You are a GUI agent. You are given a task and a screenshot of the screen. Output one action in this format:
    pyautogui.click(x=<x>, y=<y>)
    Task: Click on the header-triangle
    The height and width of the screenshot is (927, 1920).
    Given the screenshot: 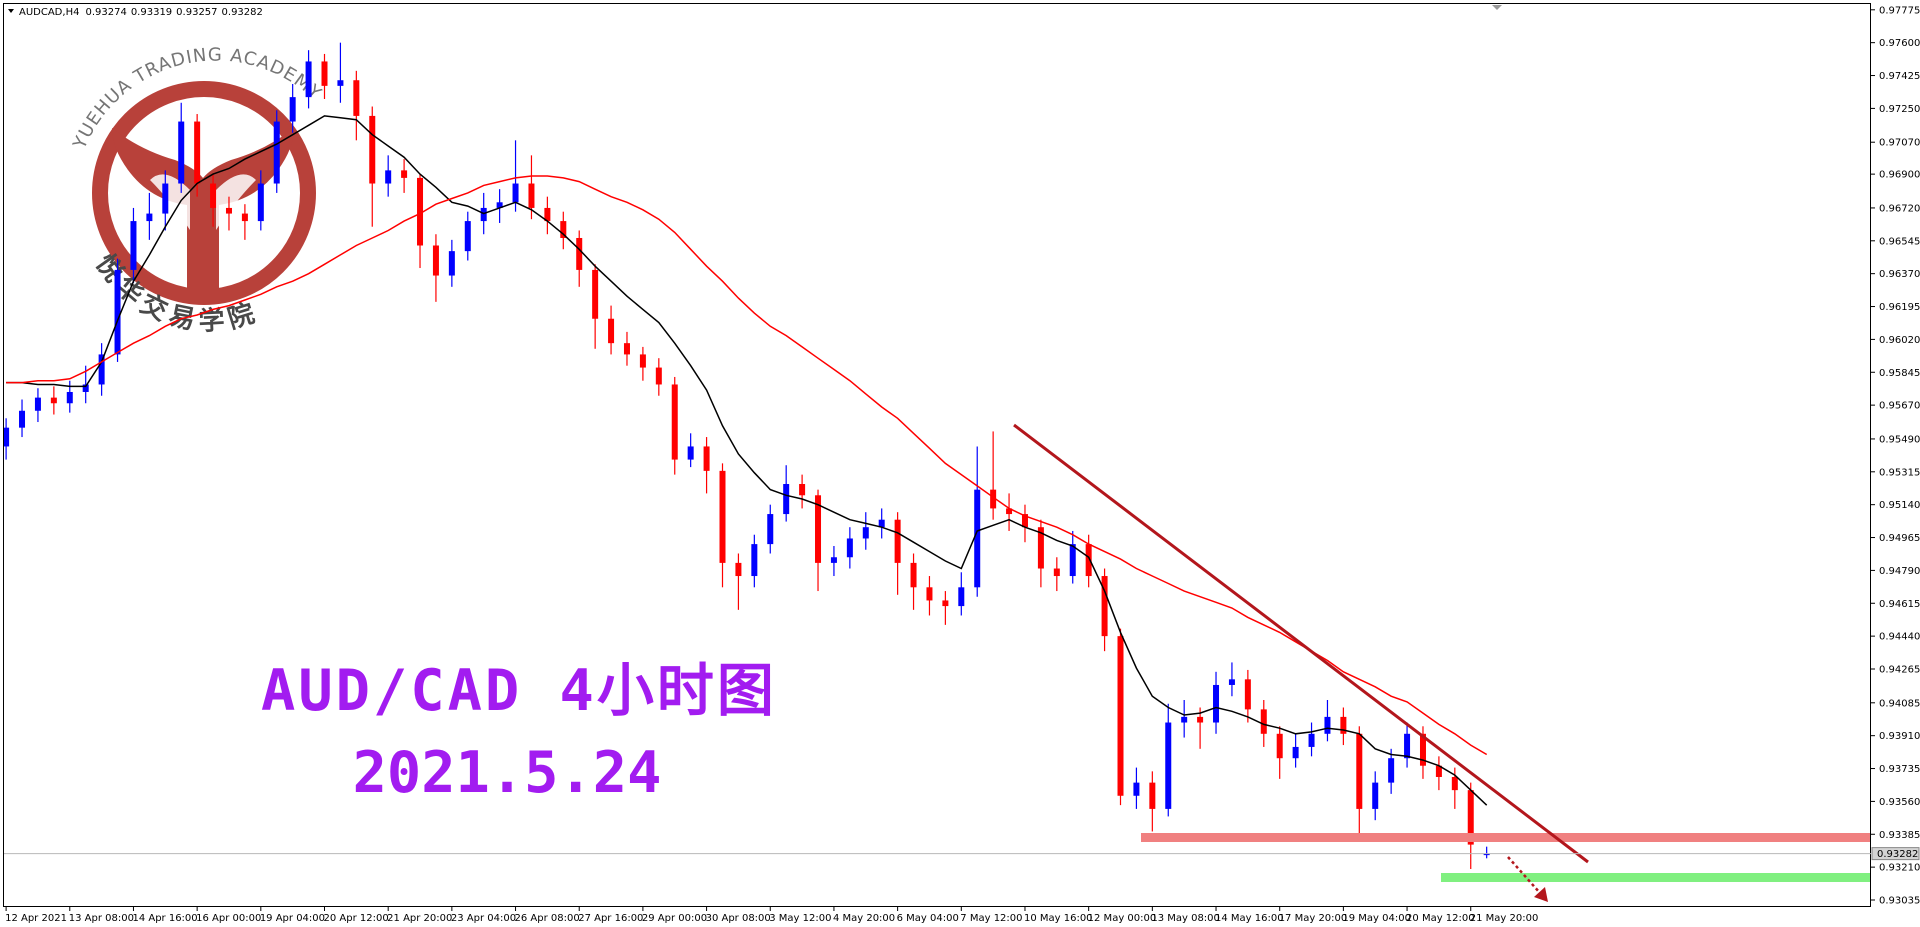 What is the action you would take?
    pyautogui.click(x=11, y=11)
    